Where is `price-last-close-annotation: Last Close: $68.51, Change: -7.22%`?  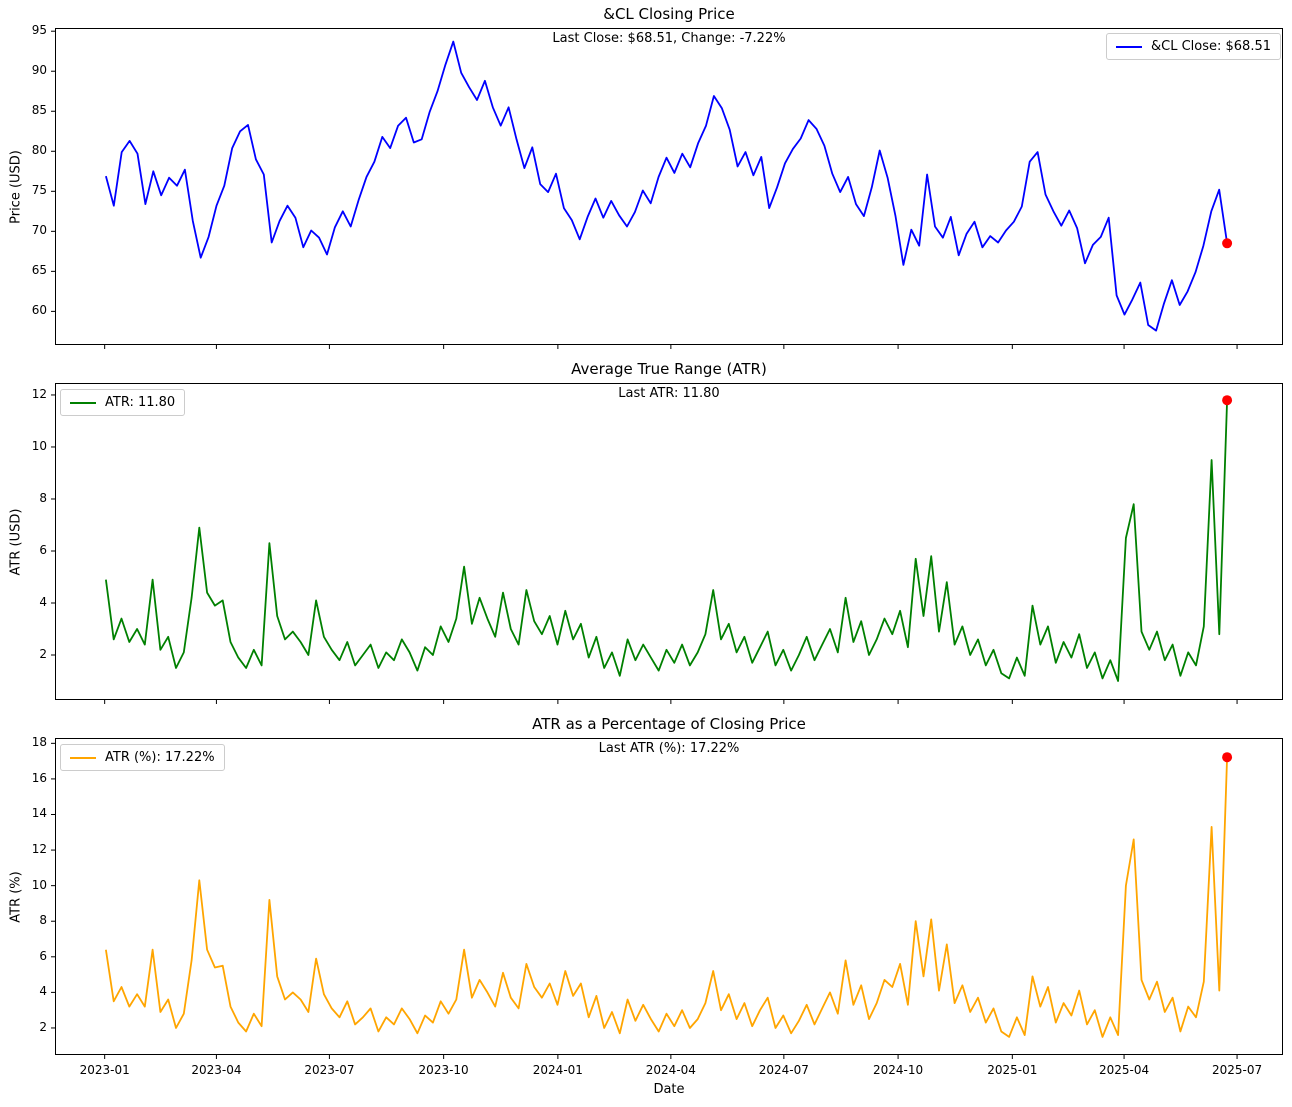
price-last-close-annotation: Last Close: $68.51, Change: -7.22% is located at coordinates (669, 38).